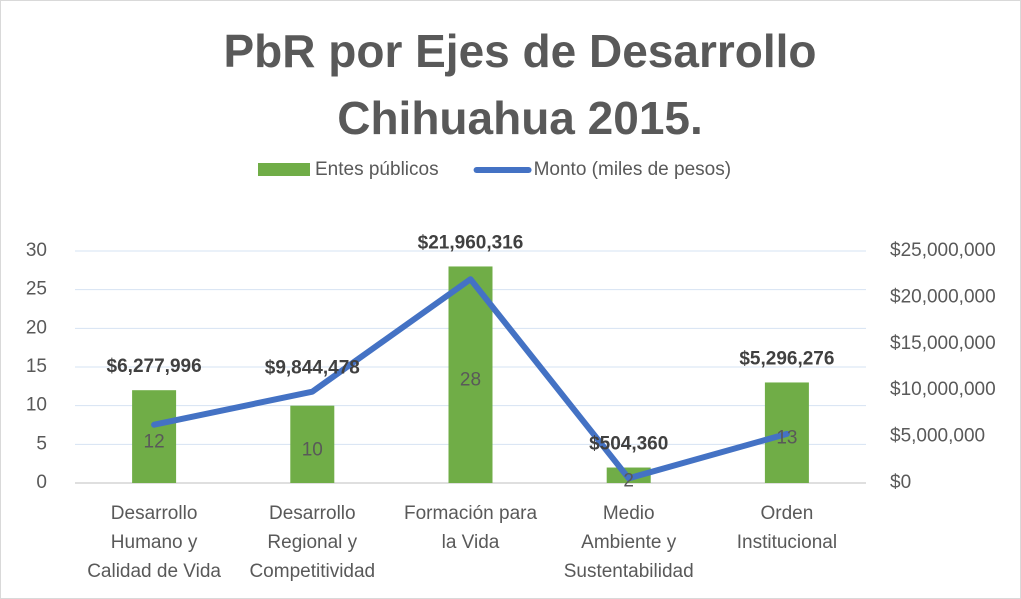 This screenshot has width=1021, height=599. I want to click on bar-value-label: 10, so click(312, 449).